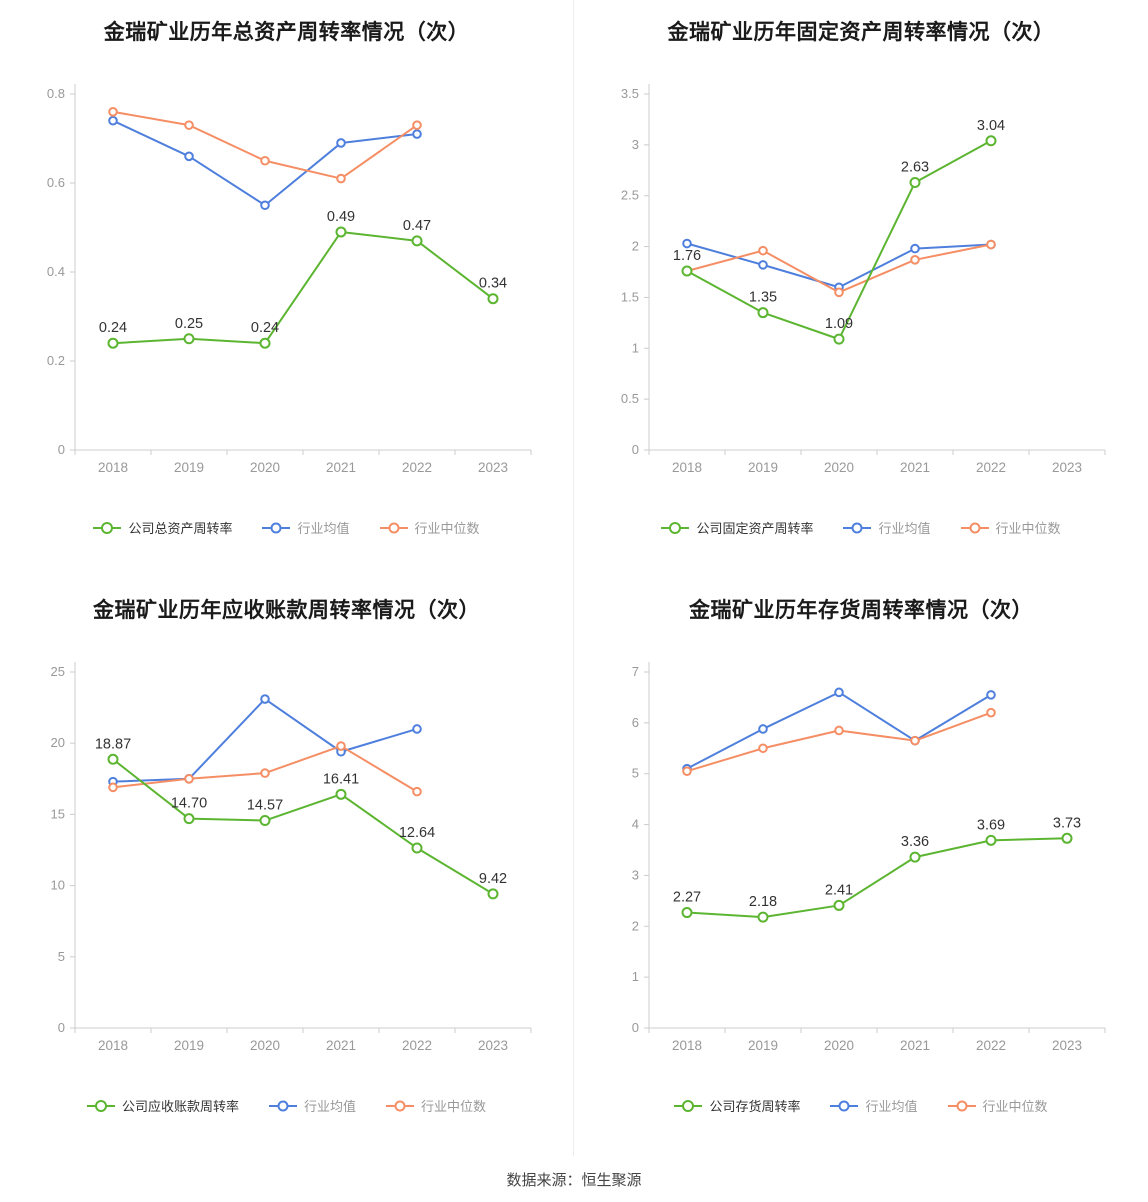 The image size is (1148, 1202). Describe the element at coordinates (635, 824) in the screenshot. I see `svg-text: 4` at that location.